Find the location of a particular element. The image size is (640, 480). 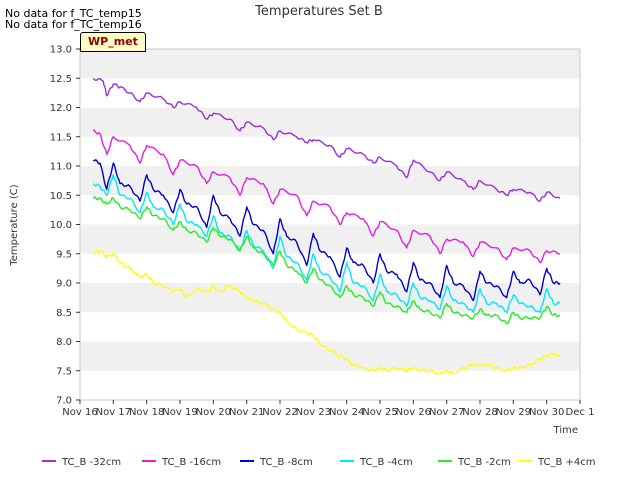

y-tick-label: 10.0 is located at coordinates (61, 225).